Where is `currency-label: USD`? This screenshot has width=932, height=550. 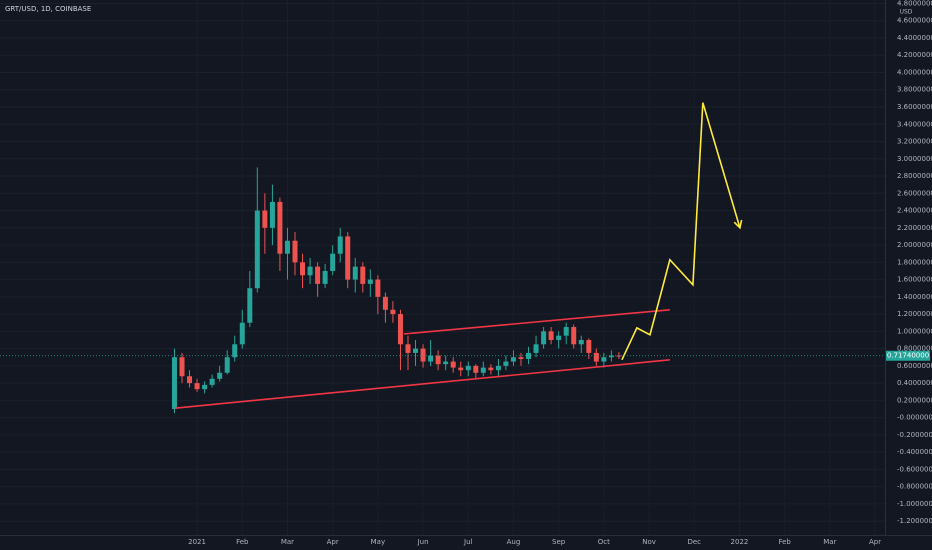
currency-label: USD is located at coordinates (906, 12).